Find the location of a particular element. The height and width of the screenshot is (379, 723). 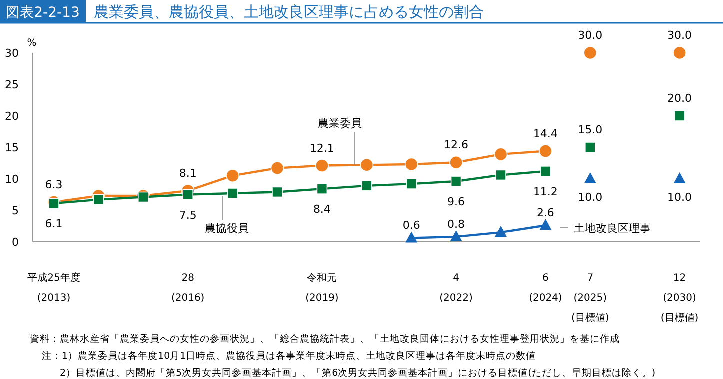

data-label: 2.6 is located at coordinates (545, 213).